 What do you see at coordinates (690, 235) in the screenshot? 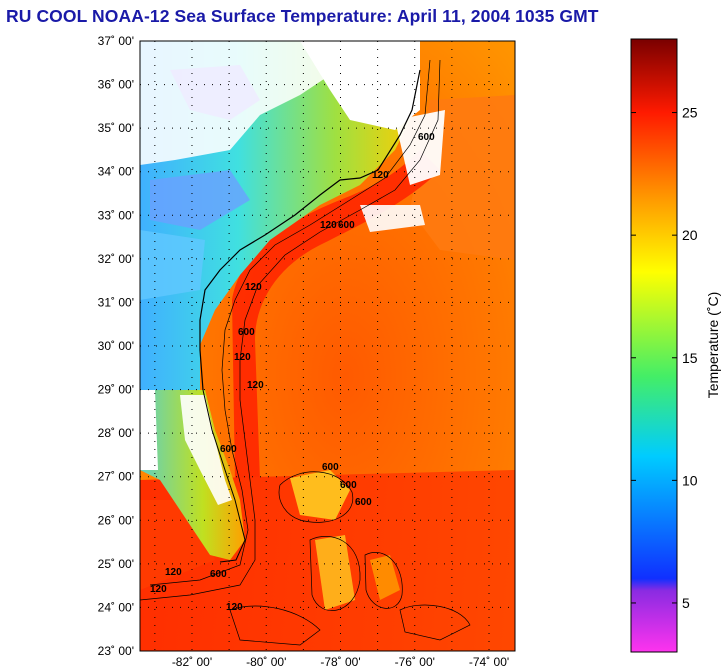
I see `colorbar-tick-label: 20` at bounding box center [690, 235].